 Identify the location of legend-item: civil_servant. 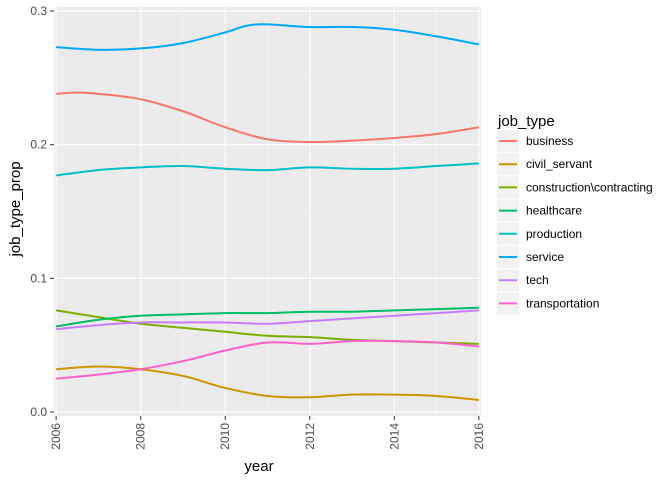
(545, 164).